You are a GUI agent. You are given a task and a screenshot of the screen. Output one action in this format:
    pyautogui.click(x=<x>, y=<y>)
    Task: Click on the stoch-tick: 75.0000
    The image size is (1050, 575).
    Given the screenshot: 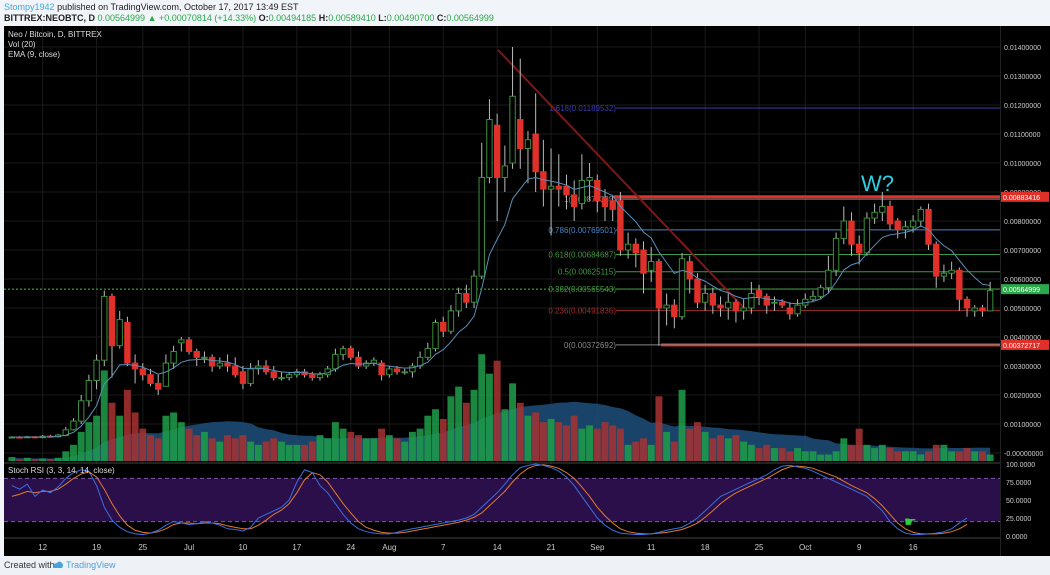 What is the action you would take?
    pyautogui.click(x=1018, y=483)
    